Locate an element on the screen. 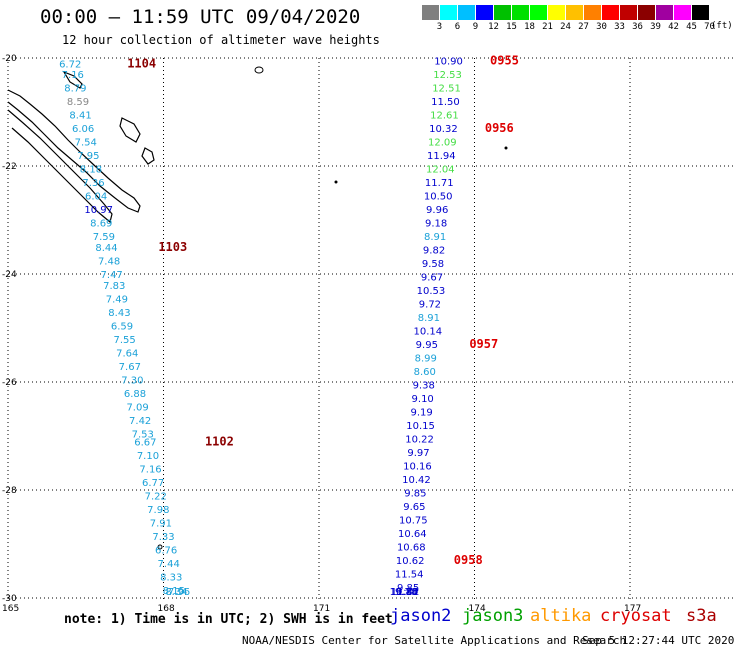 This screenshot has height=650, width=740. wave-height-label: 12.53 is located at coordinates (447, 75).